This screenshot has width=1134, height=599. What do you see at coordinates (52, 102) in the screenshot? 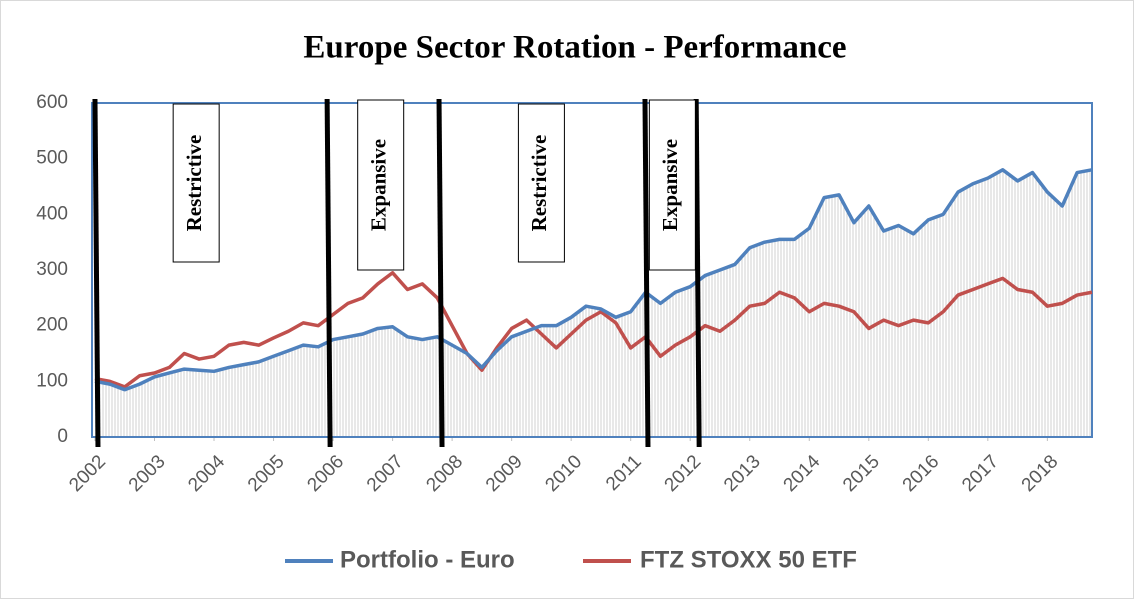
I see `y-tick-label: 600` at bounding box center [52, 102].